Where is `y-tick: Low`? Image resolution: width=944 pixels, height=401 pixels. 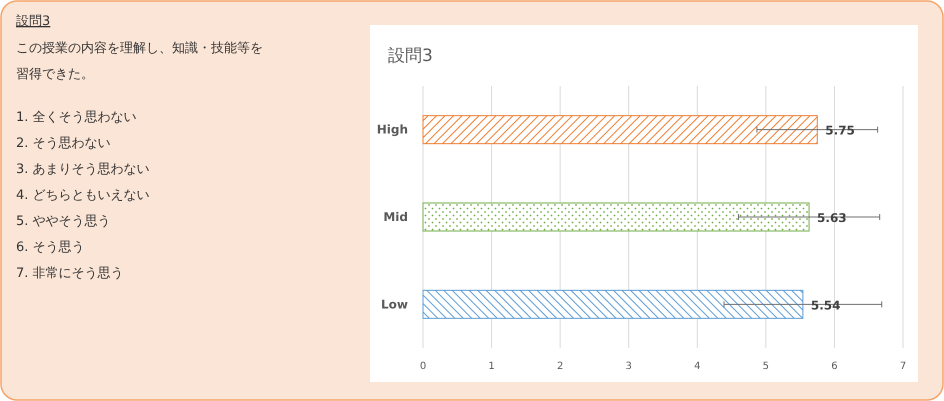 y-tick: Low is located at coordinates (394, 304).